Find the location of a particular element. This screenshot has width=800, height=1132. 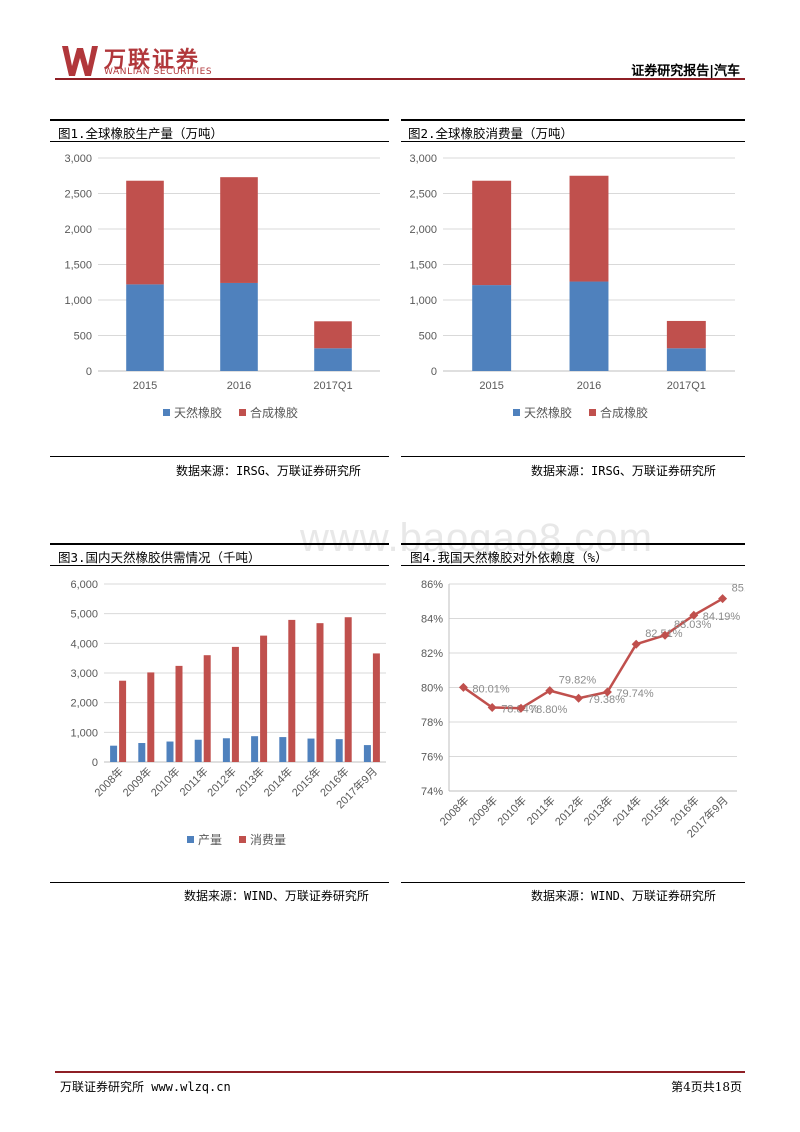

watermark: www.baogao8.com is located at coordinates (476, 538).